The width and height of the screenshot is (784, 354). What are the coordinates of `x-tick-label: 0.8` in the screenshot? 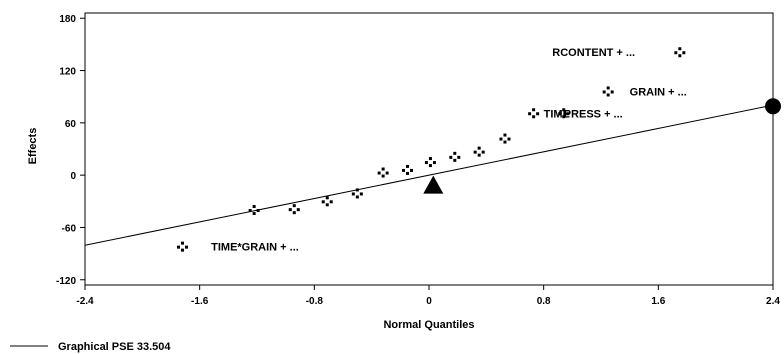 It's located at (544, 301).